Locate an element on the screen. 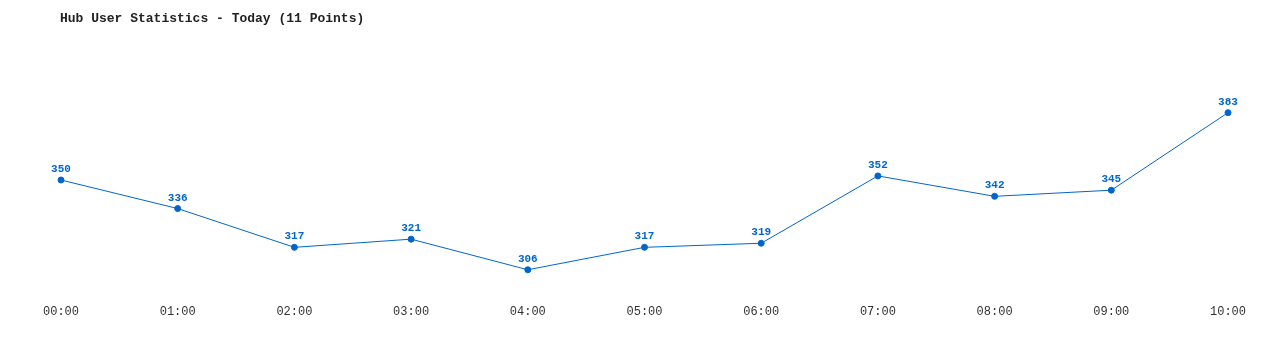 This screenshot has height=350, width=1280. data-label: 352 is located at coordinates (877, 164).